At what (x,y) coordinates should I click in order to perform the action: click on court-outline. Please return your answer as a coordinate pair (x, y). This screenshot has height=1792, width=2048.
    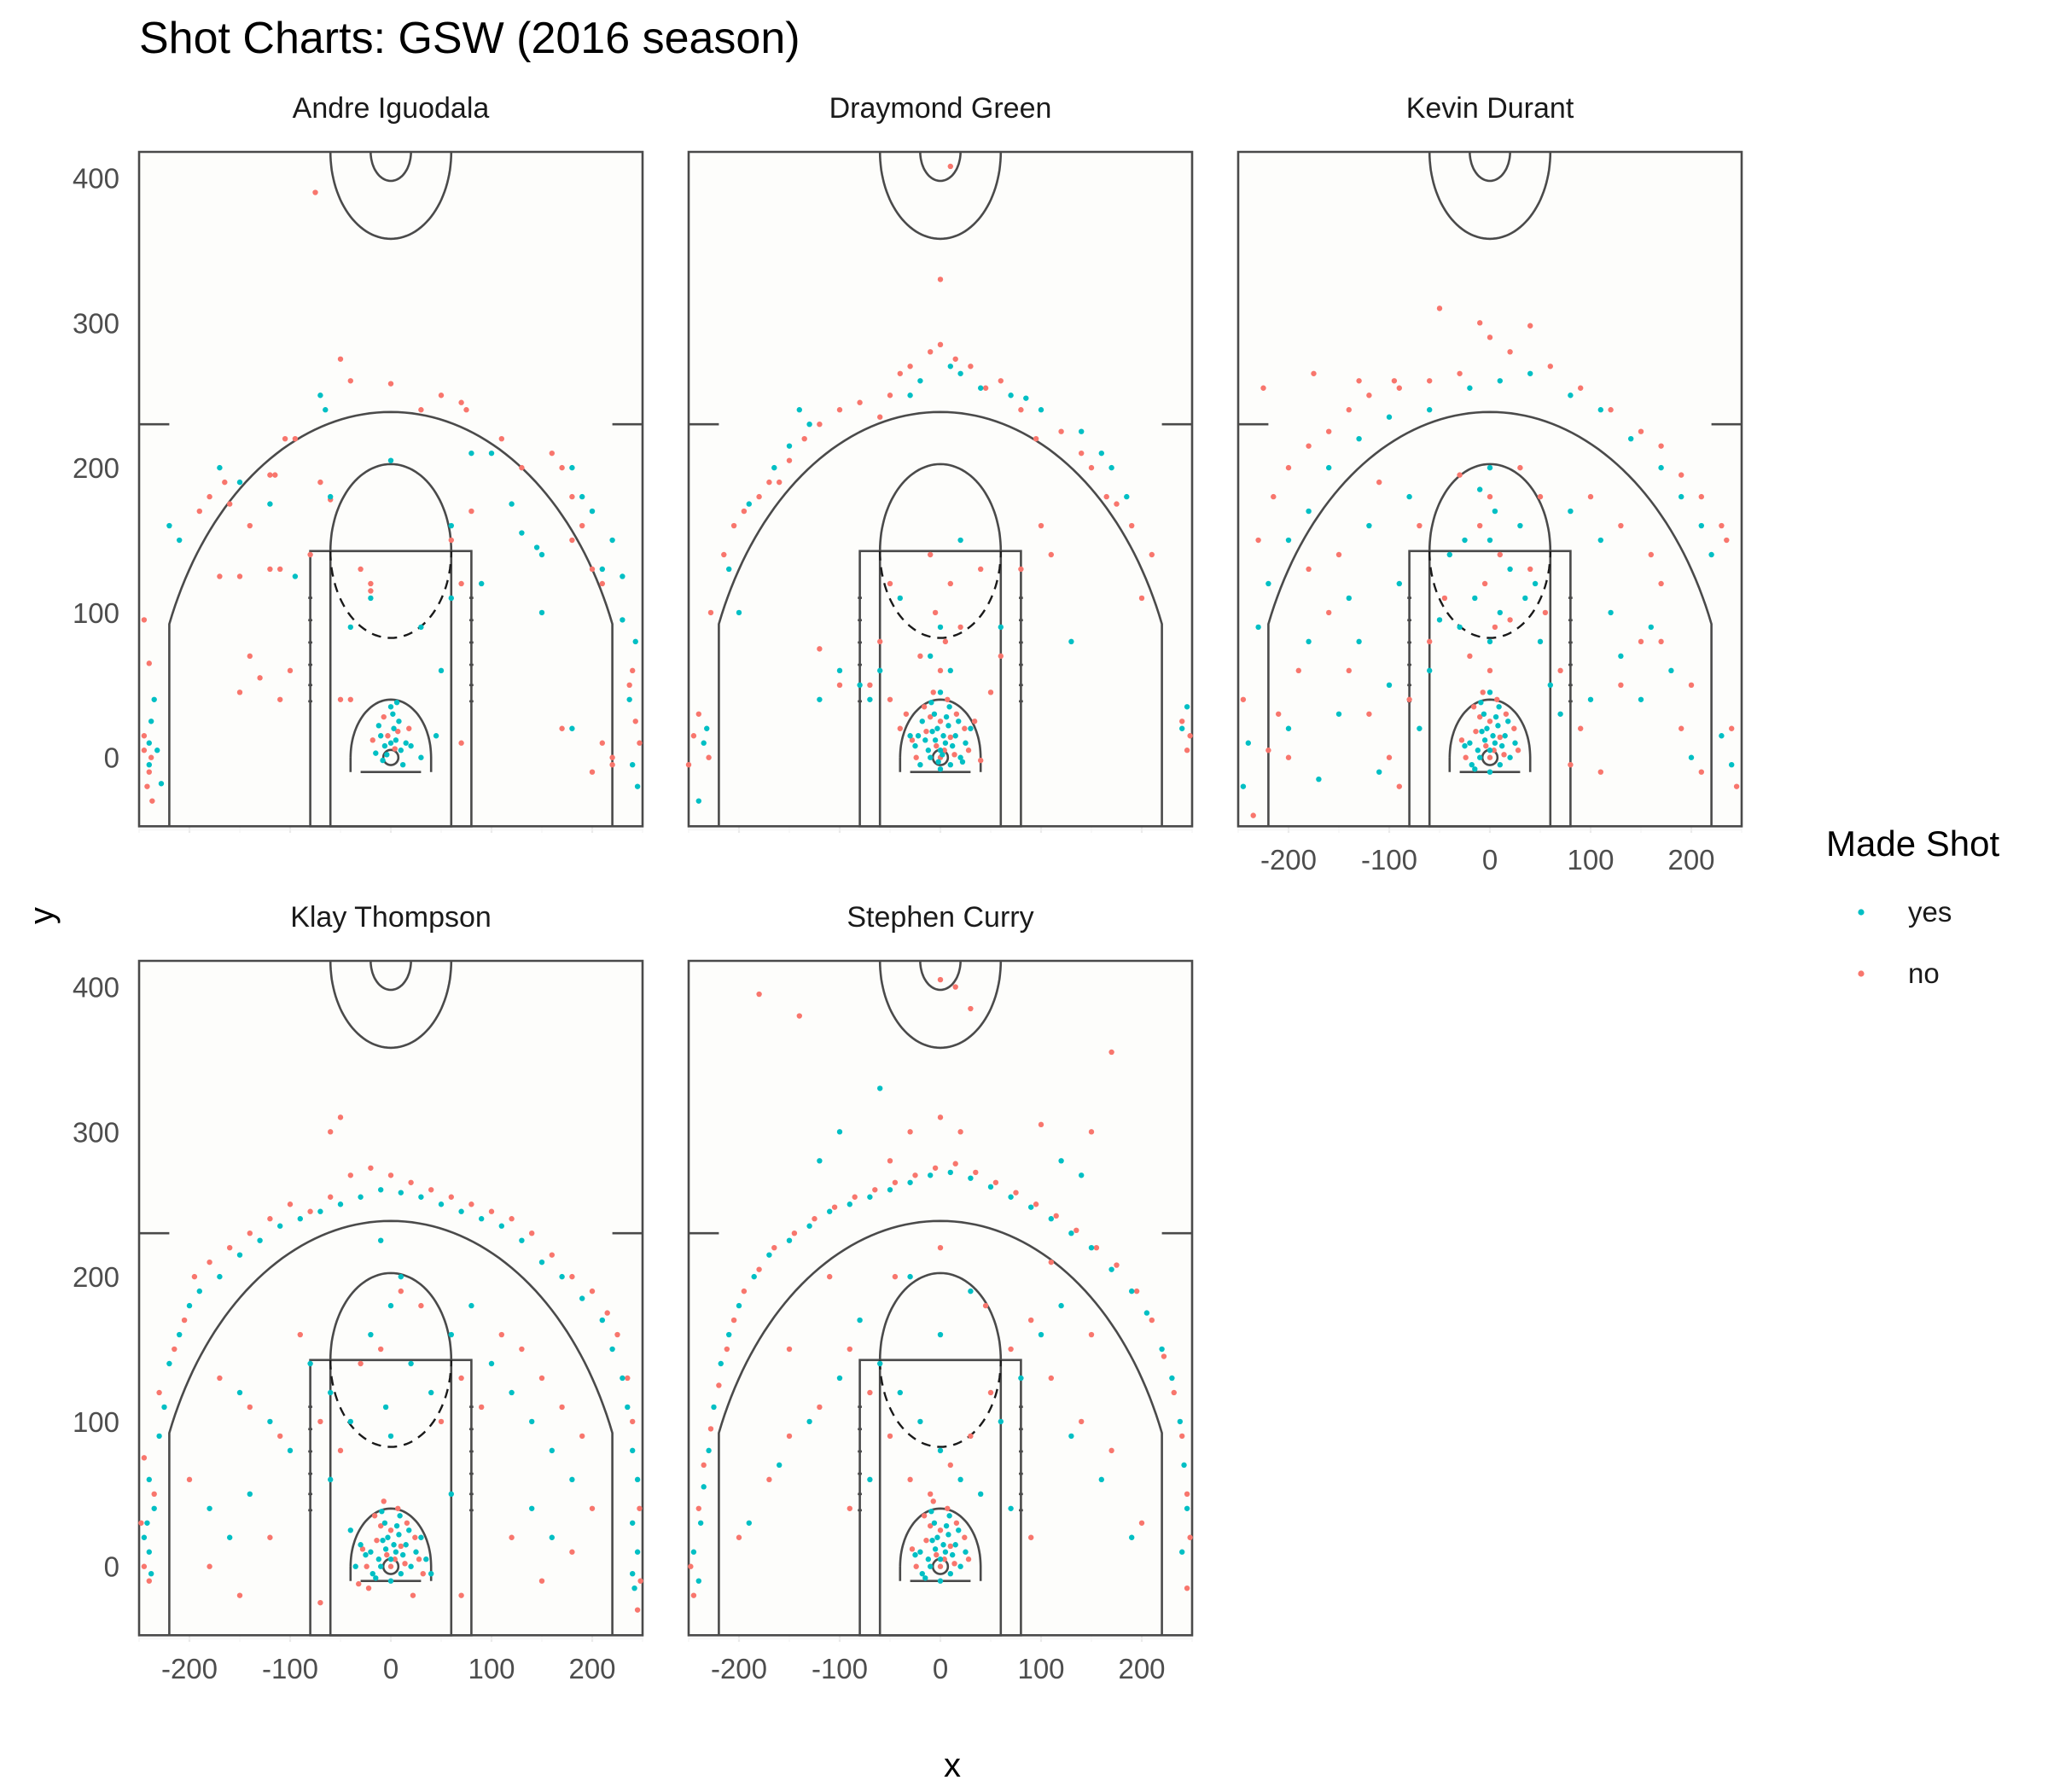
    Looking at the image, I should click on (390, 1298).